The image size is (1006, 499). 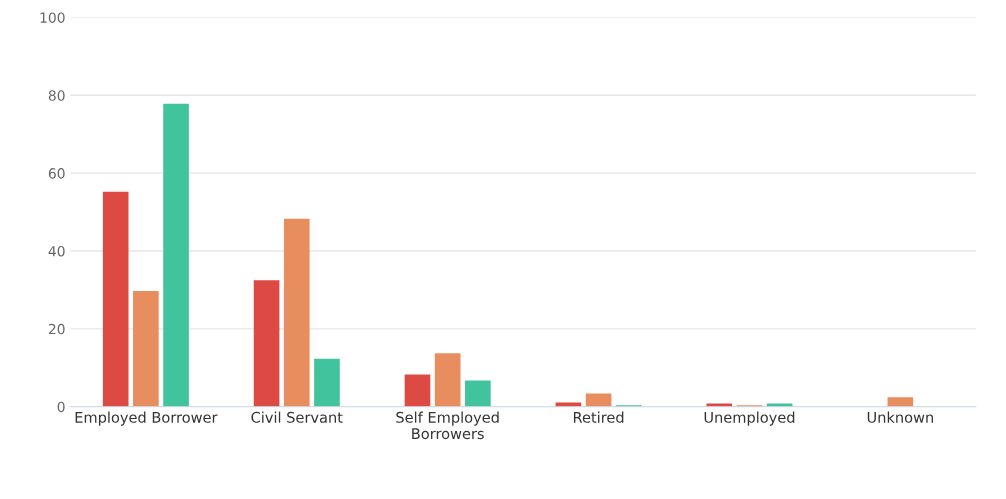 I want to click on y-tick-label: 100, so click(x=52, y=17).